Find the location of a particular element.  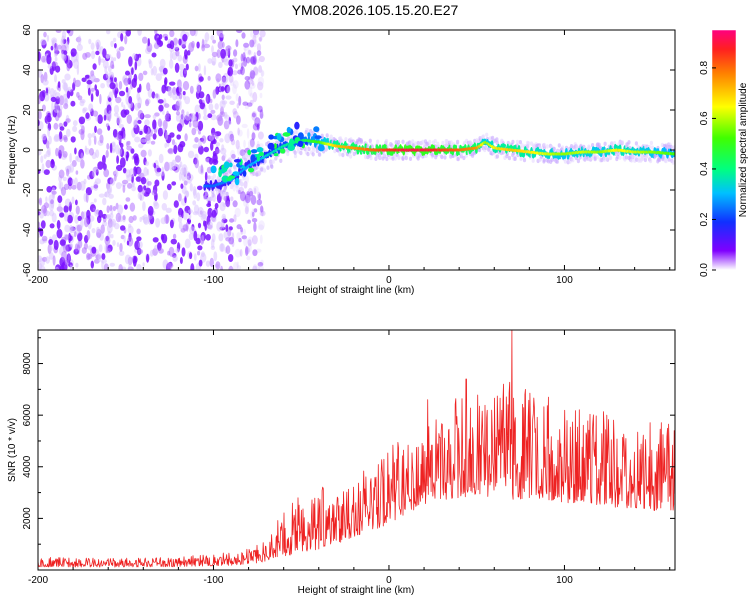

x-tick-label: -200 is located at coordinates (38, 580).